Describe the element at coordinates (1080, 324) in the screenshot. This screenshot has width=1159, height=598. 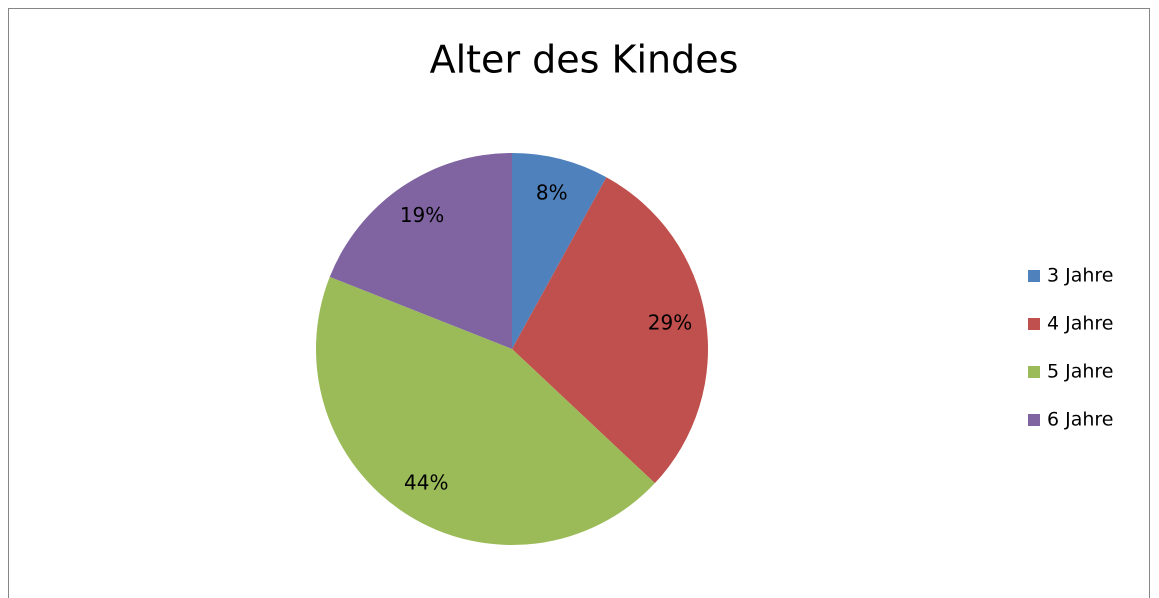
I see `legend-label: 4 Jahre` at that location.